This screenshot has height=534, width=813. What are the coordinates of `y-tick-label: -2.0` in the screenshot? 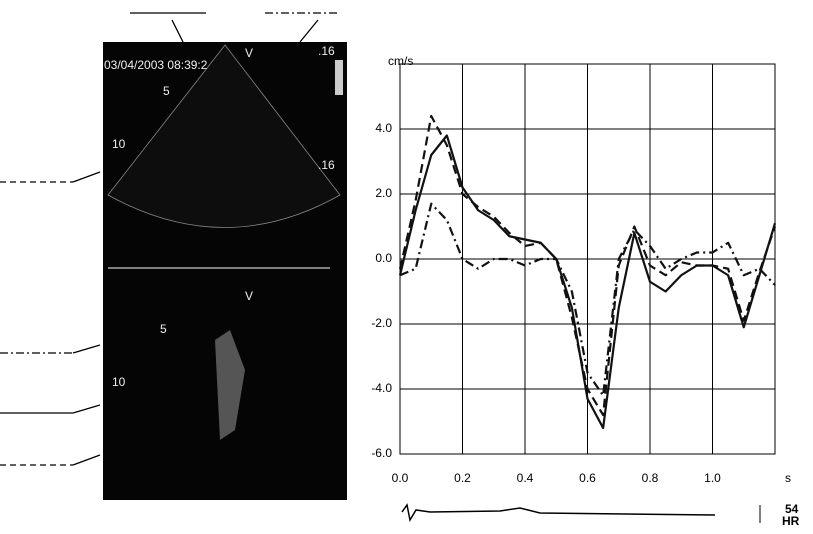 It's located at (381, 323).